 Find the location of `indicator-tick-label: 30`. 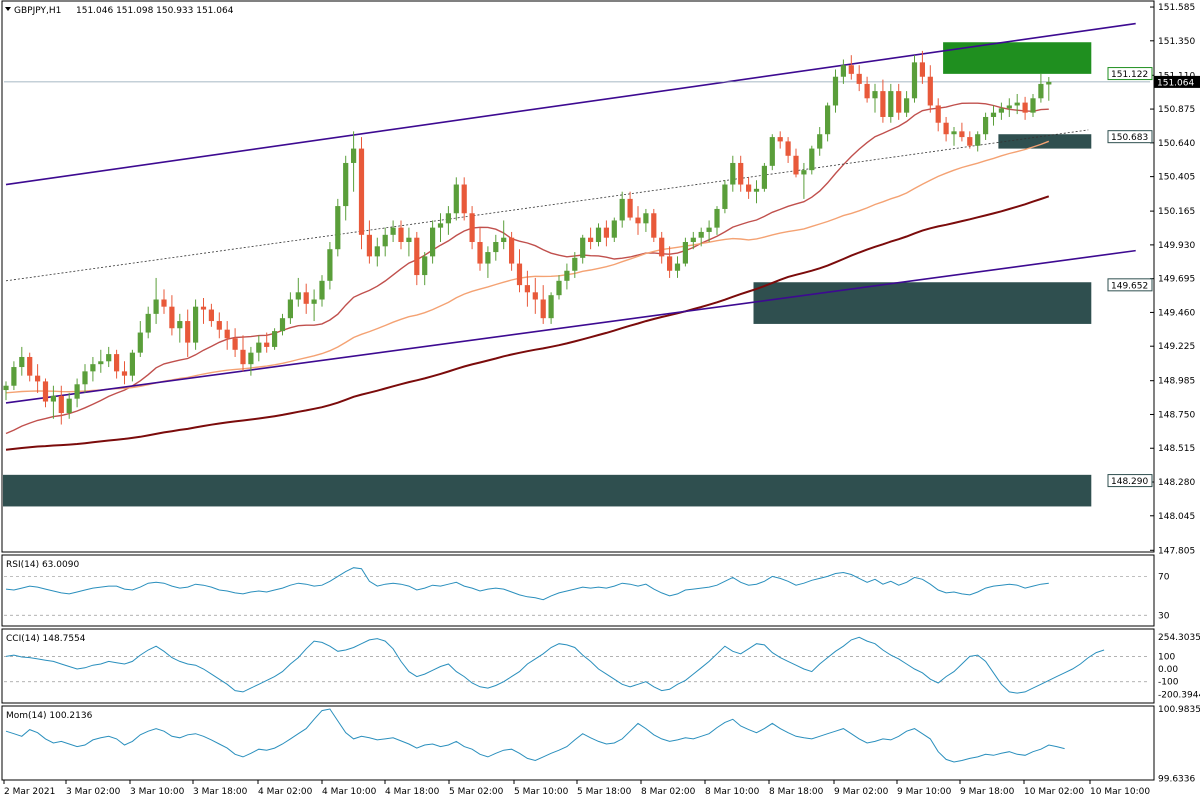

indicator-tick-label: 30 is located at coordinates (1164, 616).